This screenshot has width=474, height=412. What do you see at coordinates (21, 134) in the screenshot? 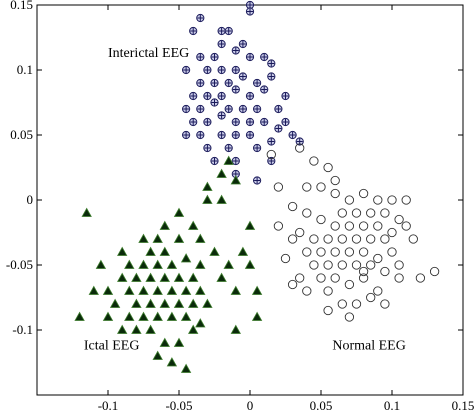
I see `y-tick-label: 0.05` at bounding box center [21, 134].